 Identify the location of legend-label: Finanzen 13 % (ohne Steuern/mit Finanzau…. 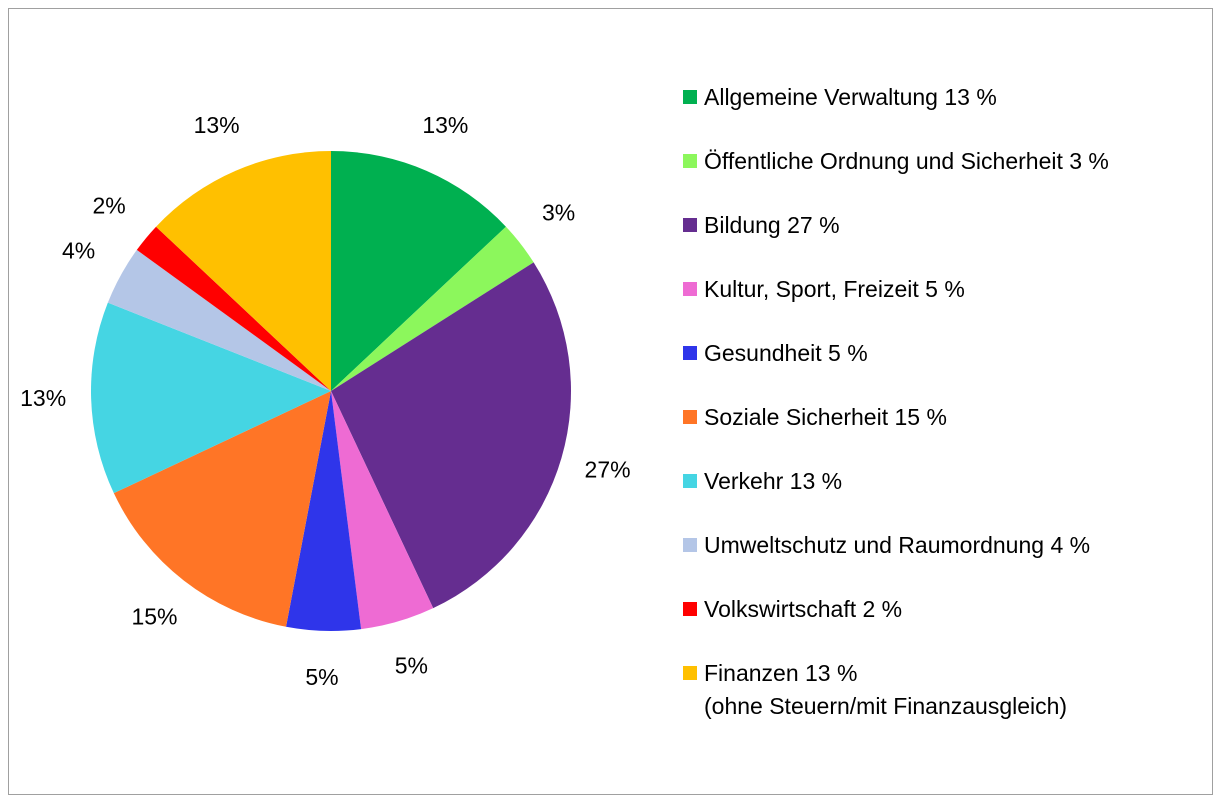
(886, 689).